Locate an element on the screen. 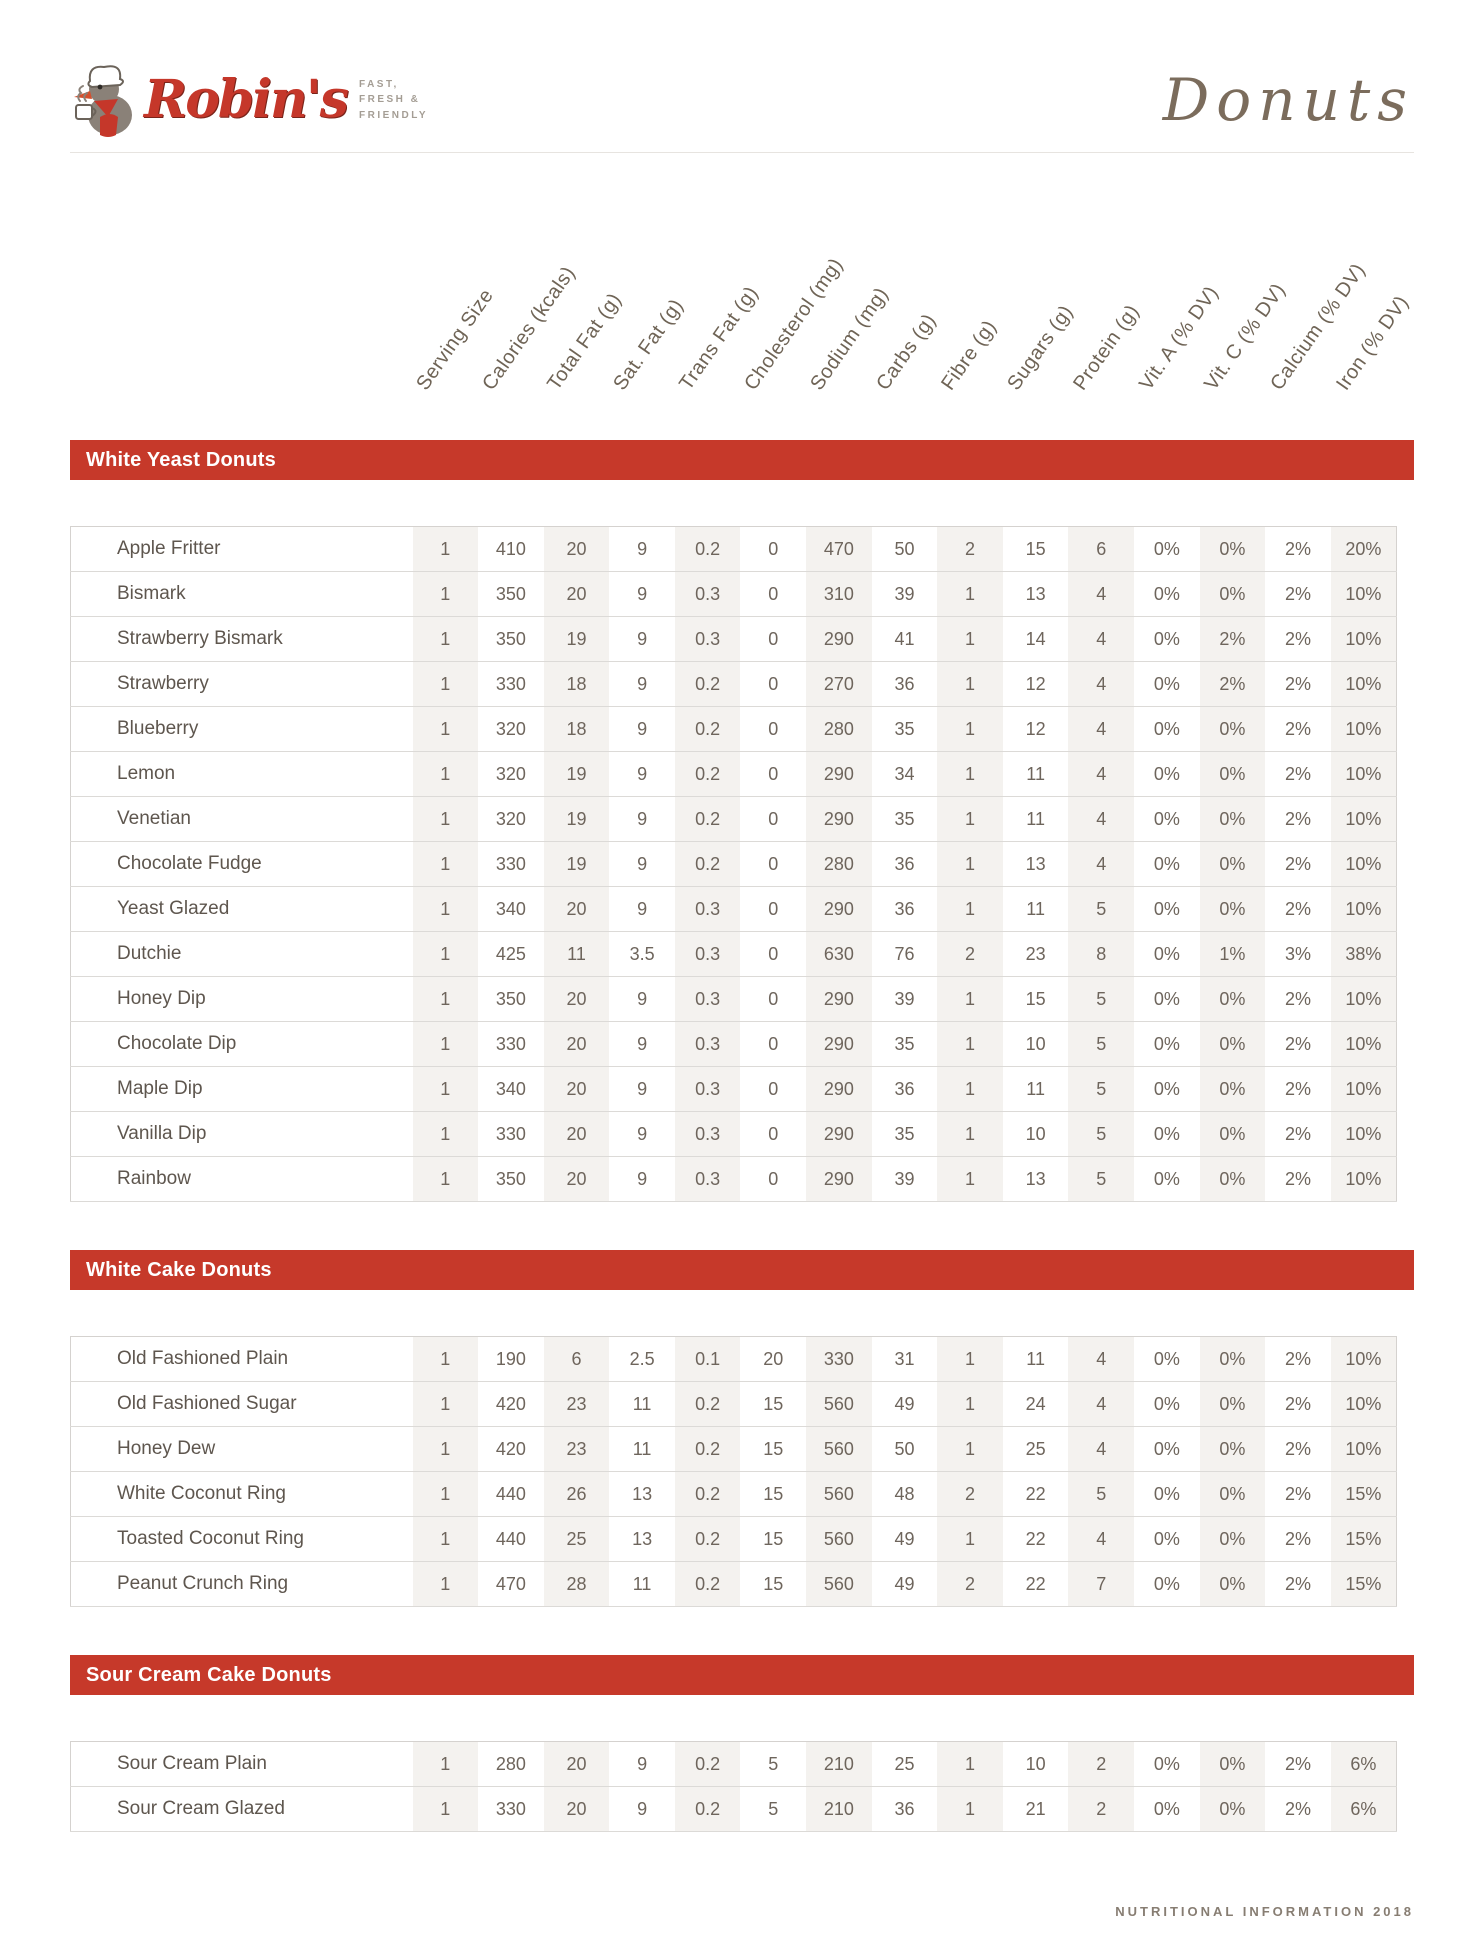  table-row: Rainbow 1 350 20 9 0.3 0 290 39 1 13 5 0% 0% 2% 10% is located at coordinates (733, 1179).